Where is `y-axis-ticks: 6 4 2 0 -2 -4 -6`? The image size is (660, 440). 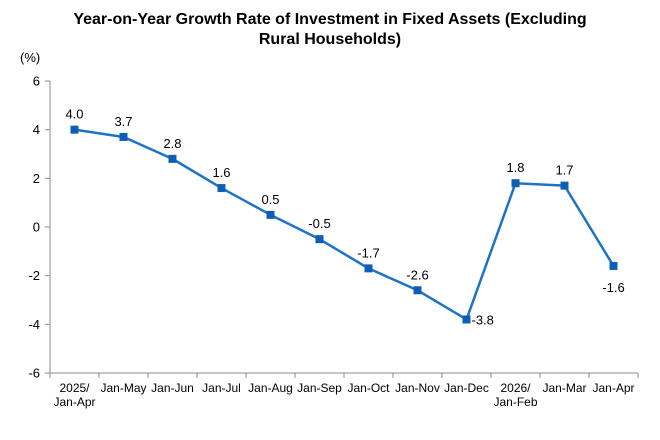
y-axis-ticks: 6 4 2 0 -2 -4 -6 is located at coordinates (39, 227).